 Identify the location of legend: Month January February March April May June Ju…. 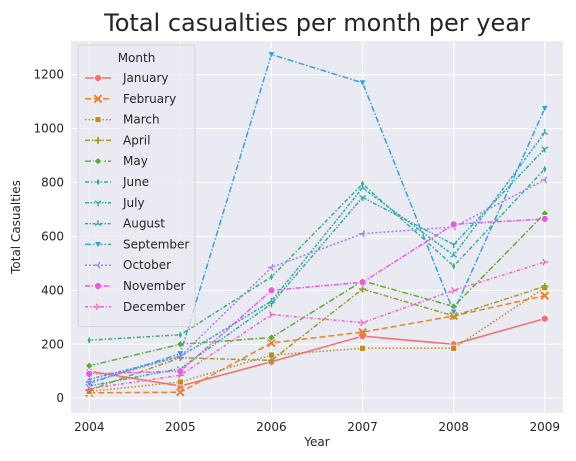
(136, 186).